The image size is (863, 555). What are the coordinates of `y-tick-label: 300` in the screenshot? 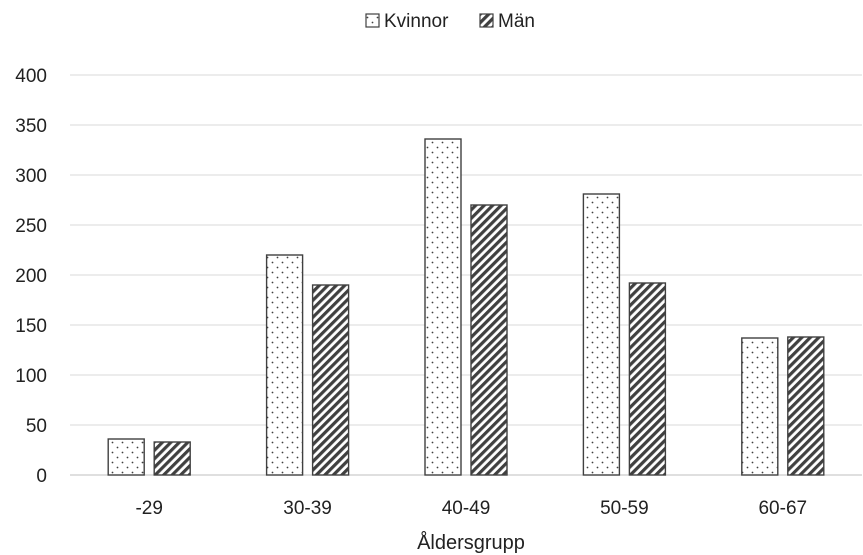 It's located at (31, 176).